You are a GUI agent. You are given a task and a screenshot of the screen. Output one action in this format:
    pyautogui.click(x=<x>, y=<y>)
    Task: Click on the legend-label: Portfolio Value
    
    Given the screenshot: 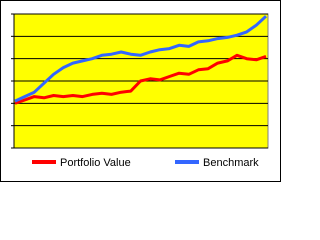 What is the action you would take?
    pyautogui.click(x=95, y=163)
    